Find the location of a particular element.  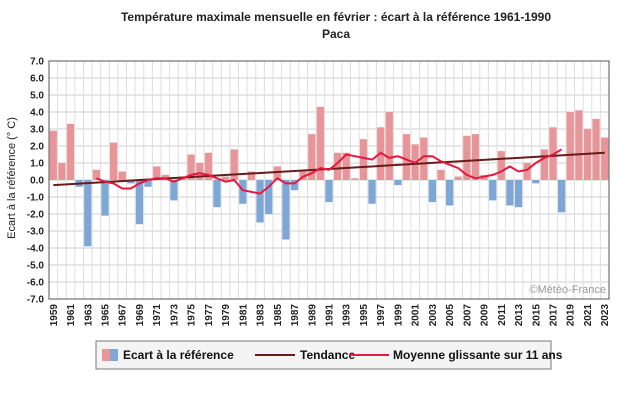

x-tick-label: 1989 is located at coordinates (312, 315).